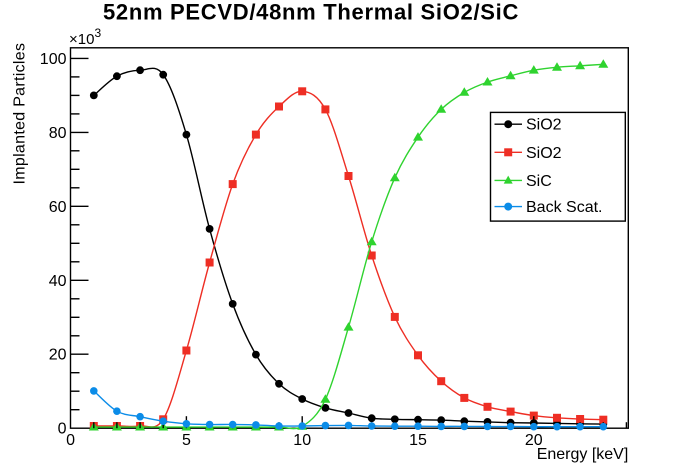  Describe the element at coordinates (186, 440) in the screenshot. I see `svg-text: 5` at that location.